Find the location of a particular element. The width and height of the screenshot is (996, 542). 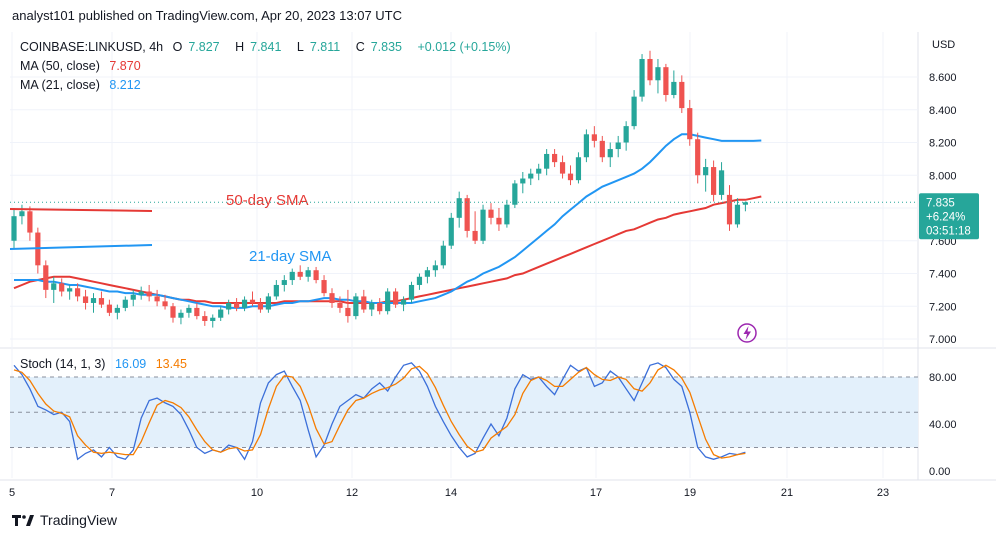

footer: TradingView is located at coordinates (64, 520).